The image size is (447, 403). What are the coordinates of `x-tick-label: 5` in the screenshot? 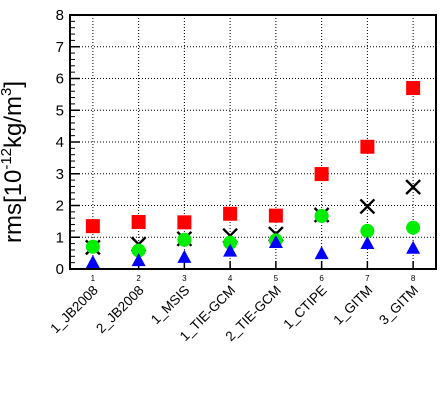 It's located at (276, 278).